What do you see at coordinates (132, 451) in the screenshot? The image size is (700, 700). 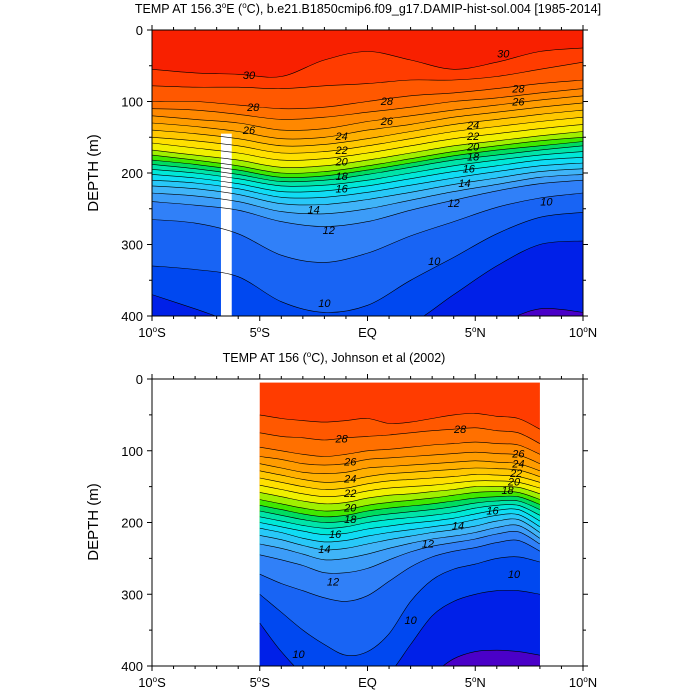 I see `panel-bottom-ytick-label: 100` at bounding box center [132, 451].